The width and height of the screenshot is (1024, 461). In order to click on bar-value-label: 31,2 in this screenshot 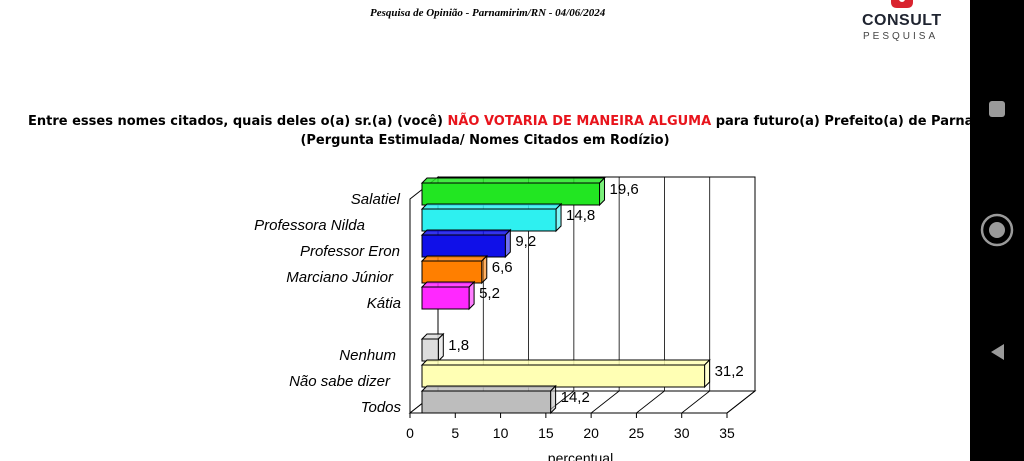, I will do `click(729, 371)`.